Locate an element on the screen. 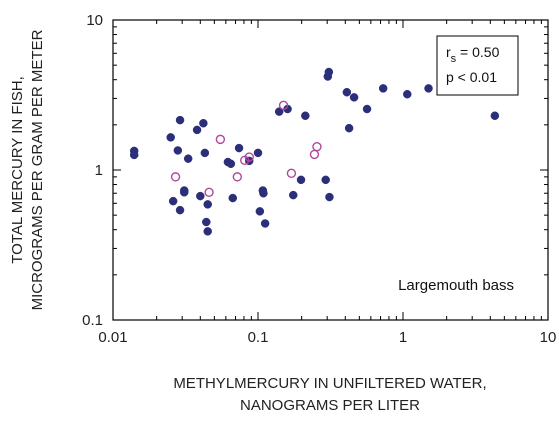 The width and height of the screenshot is (559, 429). y-tick-label: 10 is located at coordinates (94, 20).